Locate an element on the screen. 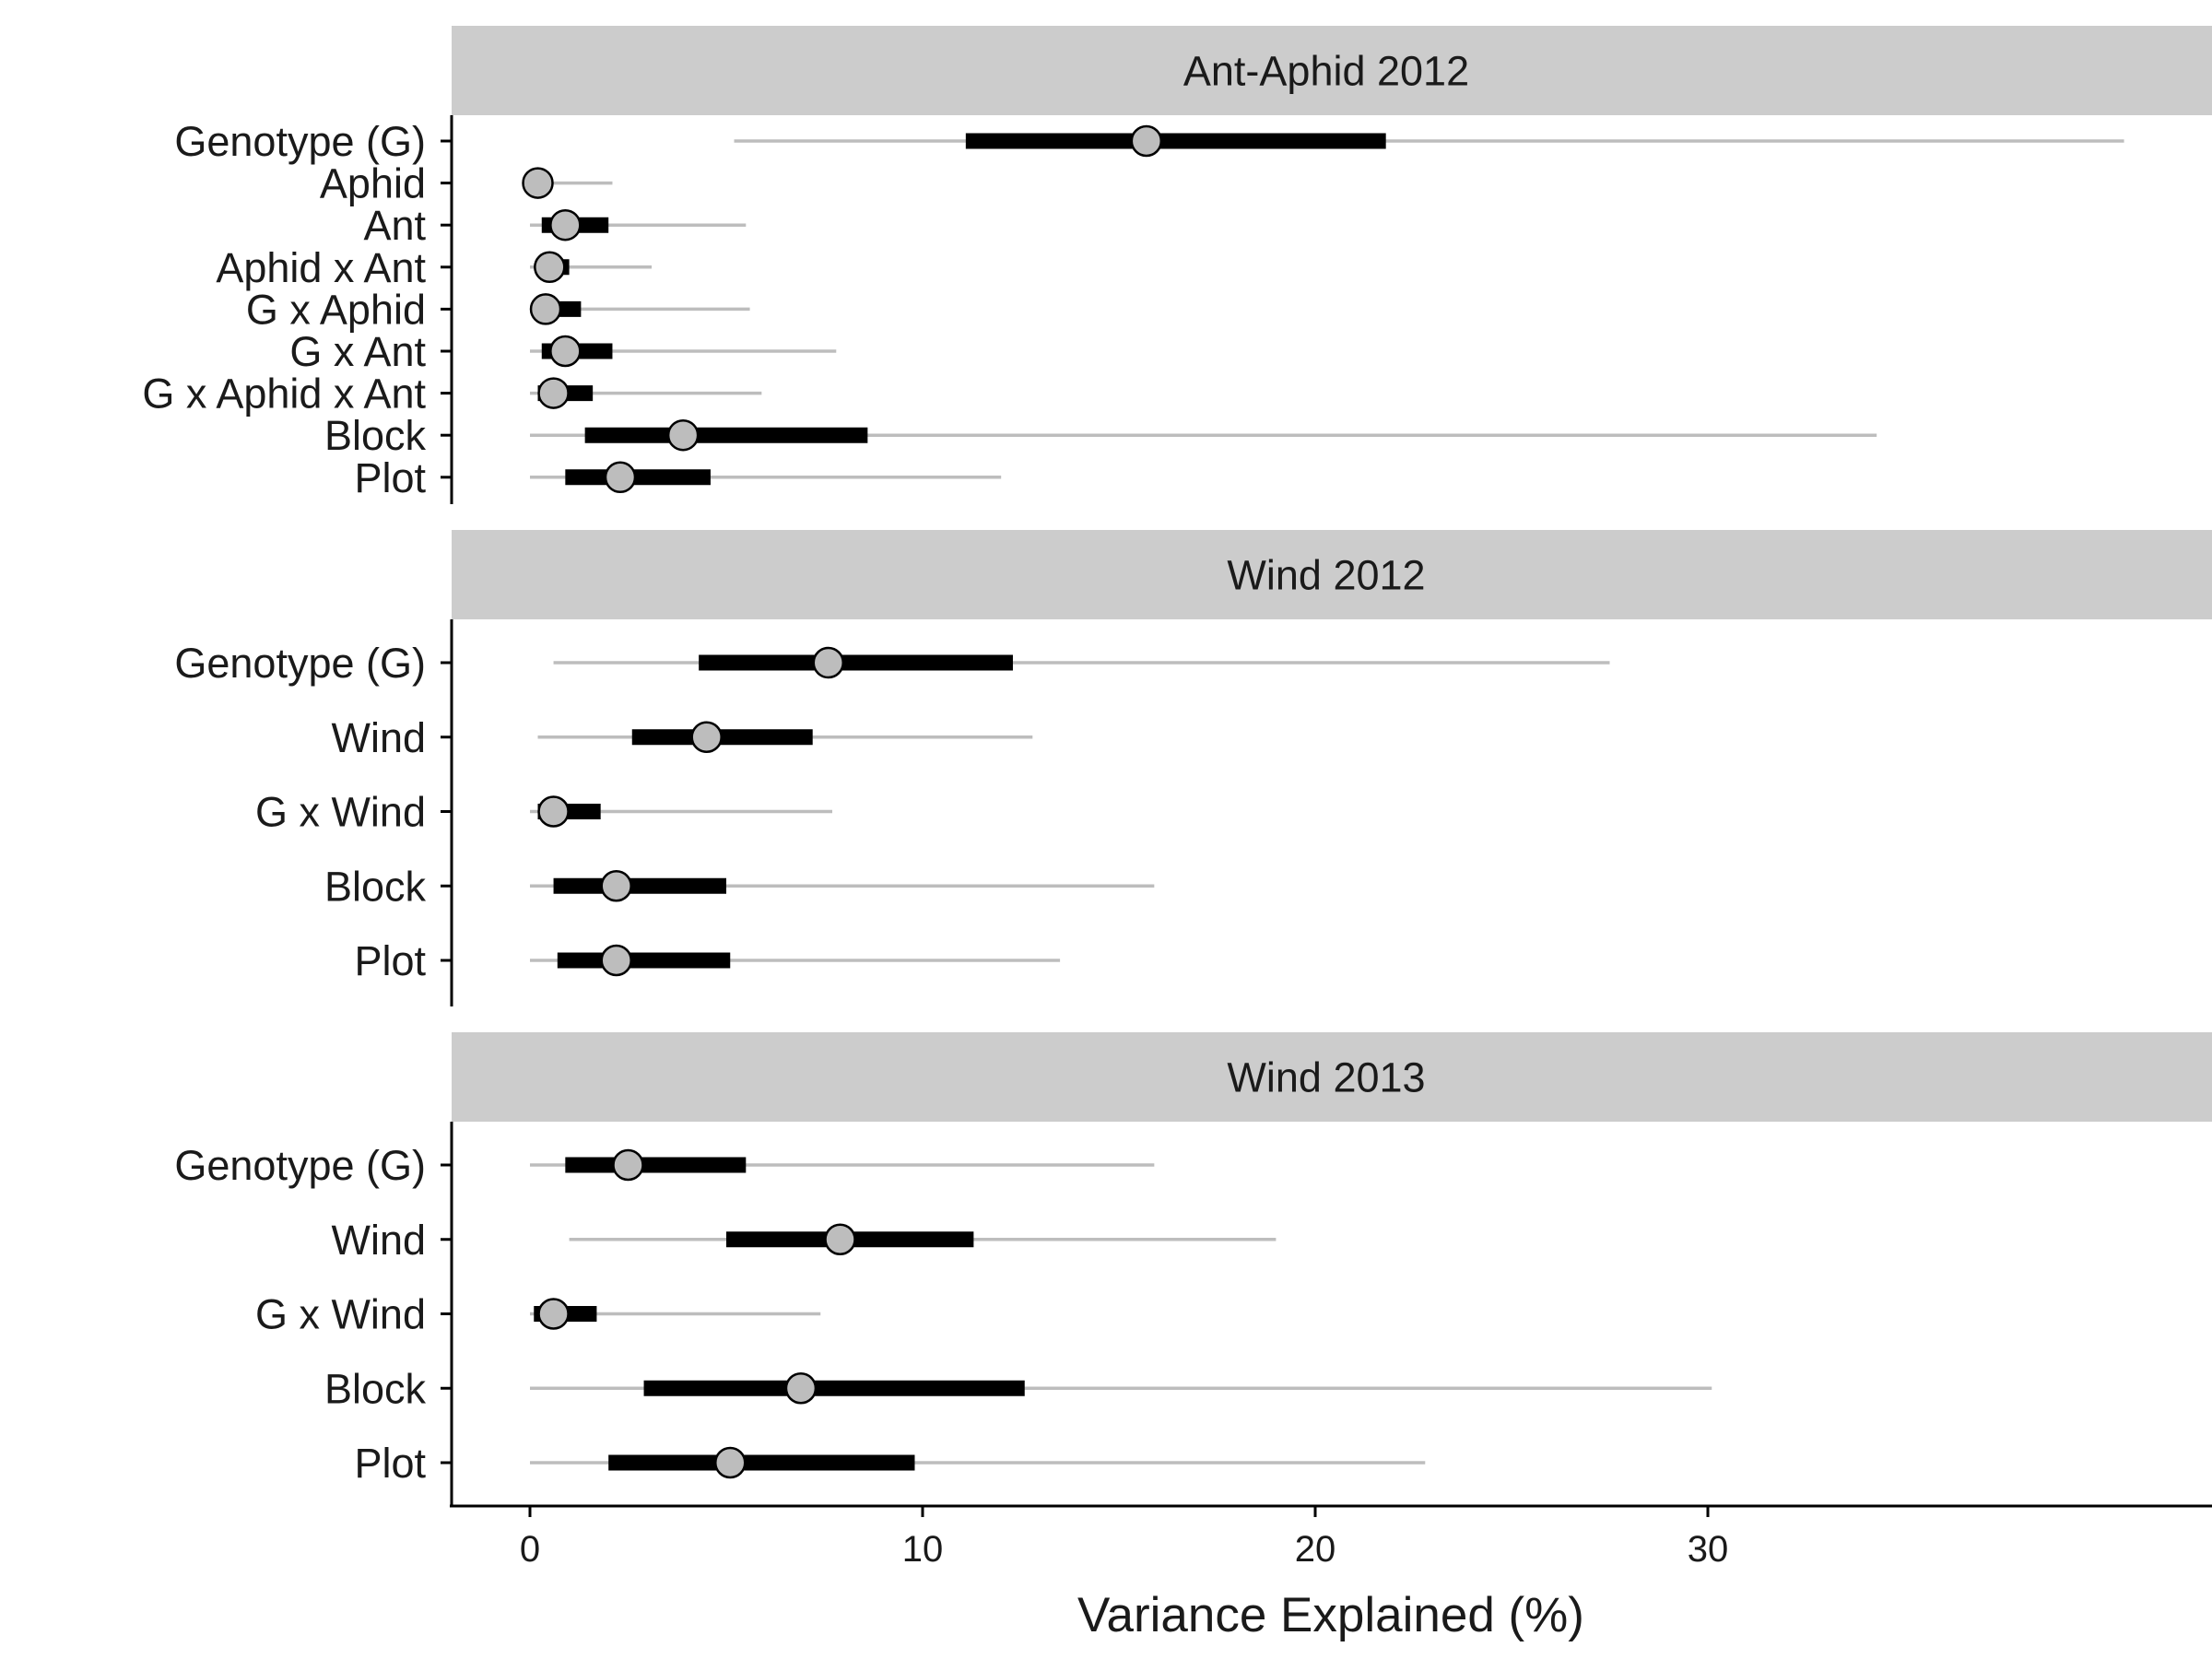 Image resolution: width=2212 pixels, height=1659 pixels. term-label: Aphid x Ant is located at coordinates (321, 267).